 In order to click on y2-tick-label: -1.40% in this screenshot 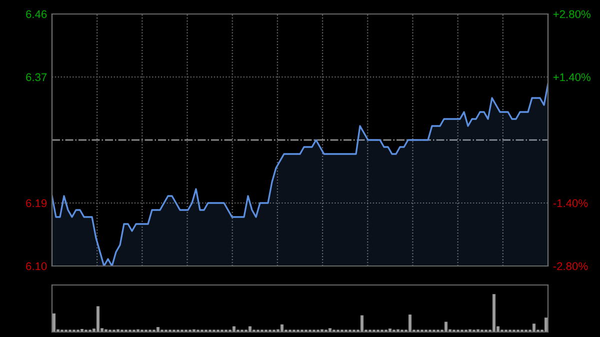, I will do `click(570, 203)`.